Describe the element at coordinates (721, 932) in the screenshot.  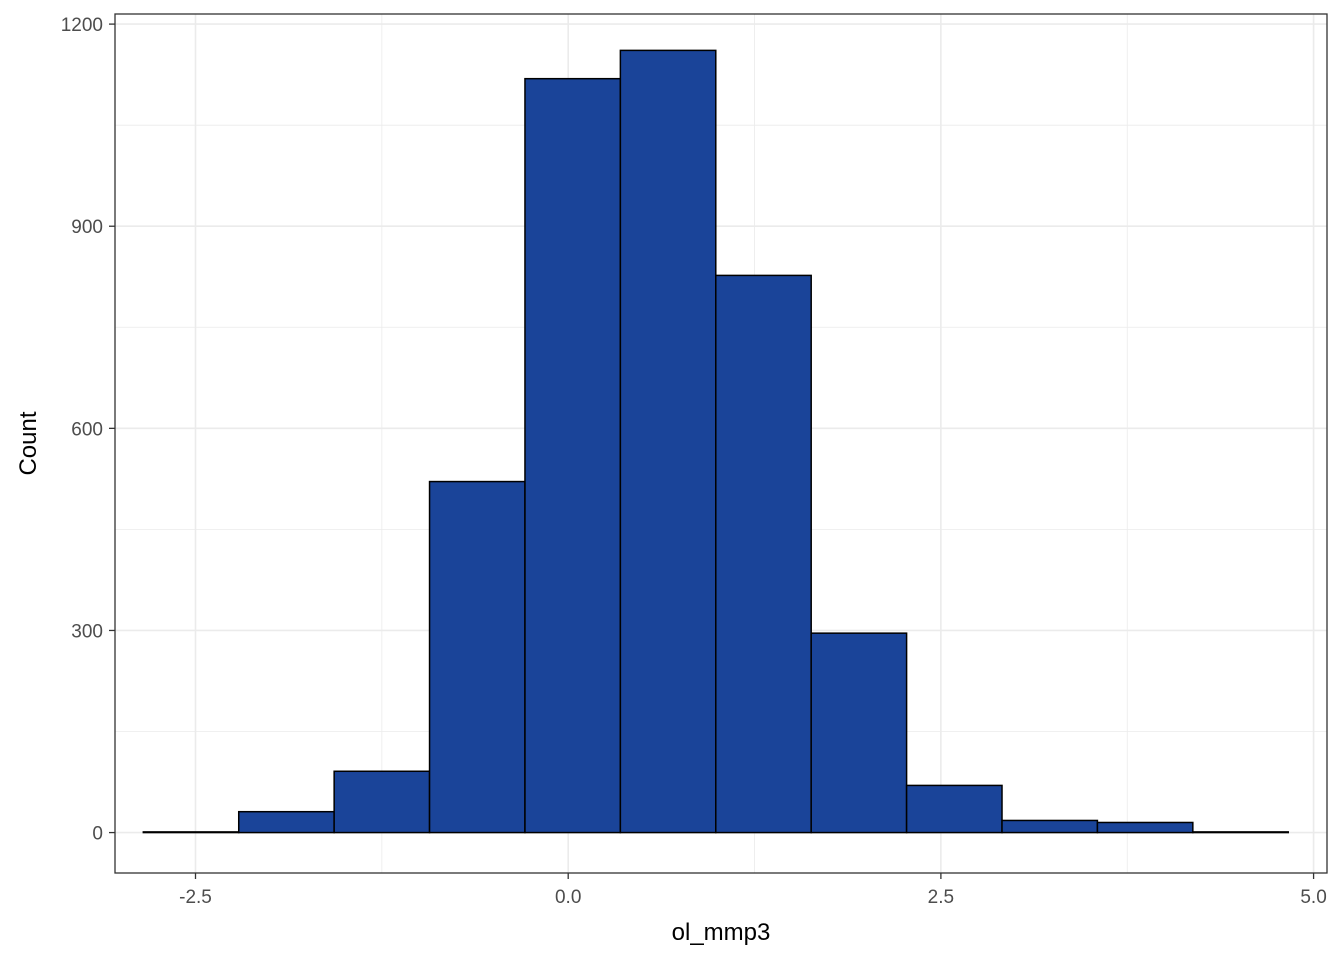
I see `x-axis-title: ol_mmp3` at that location.